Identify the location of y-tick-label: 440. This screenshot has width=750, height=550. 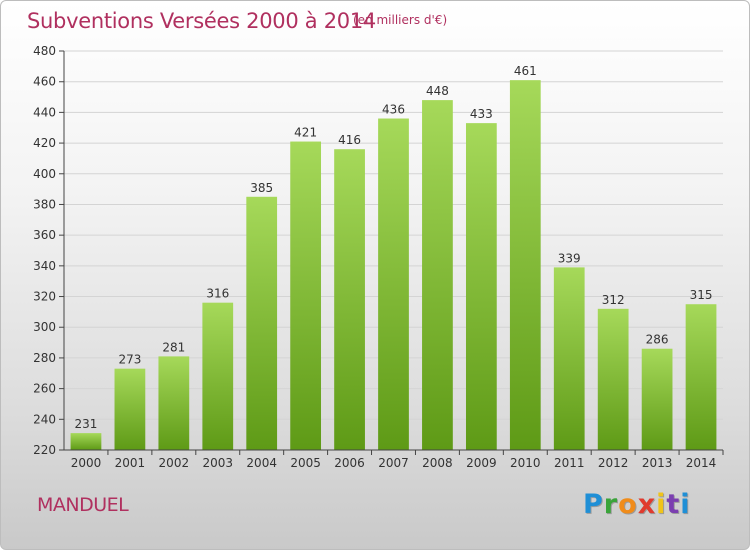
(44, 112).